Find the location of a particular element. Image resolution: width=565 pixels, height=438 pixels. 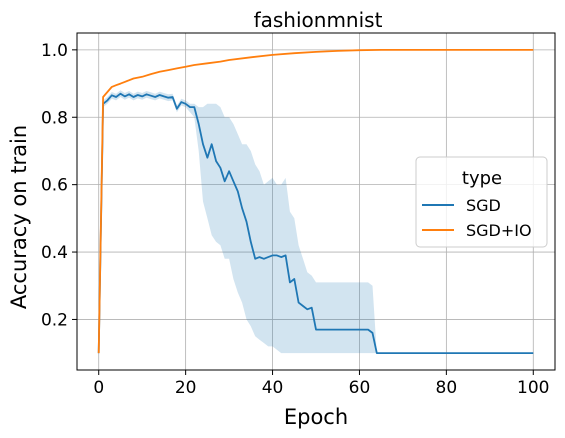

x-tick-label: 40 is located at coordinates (273, 388).